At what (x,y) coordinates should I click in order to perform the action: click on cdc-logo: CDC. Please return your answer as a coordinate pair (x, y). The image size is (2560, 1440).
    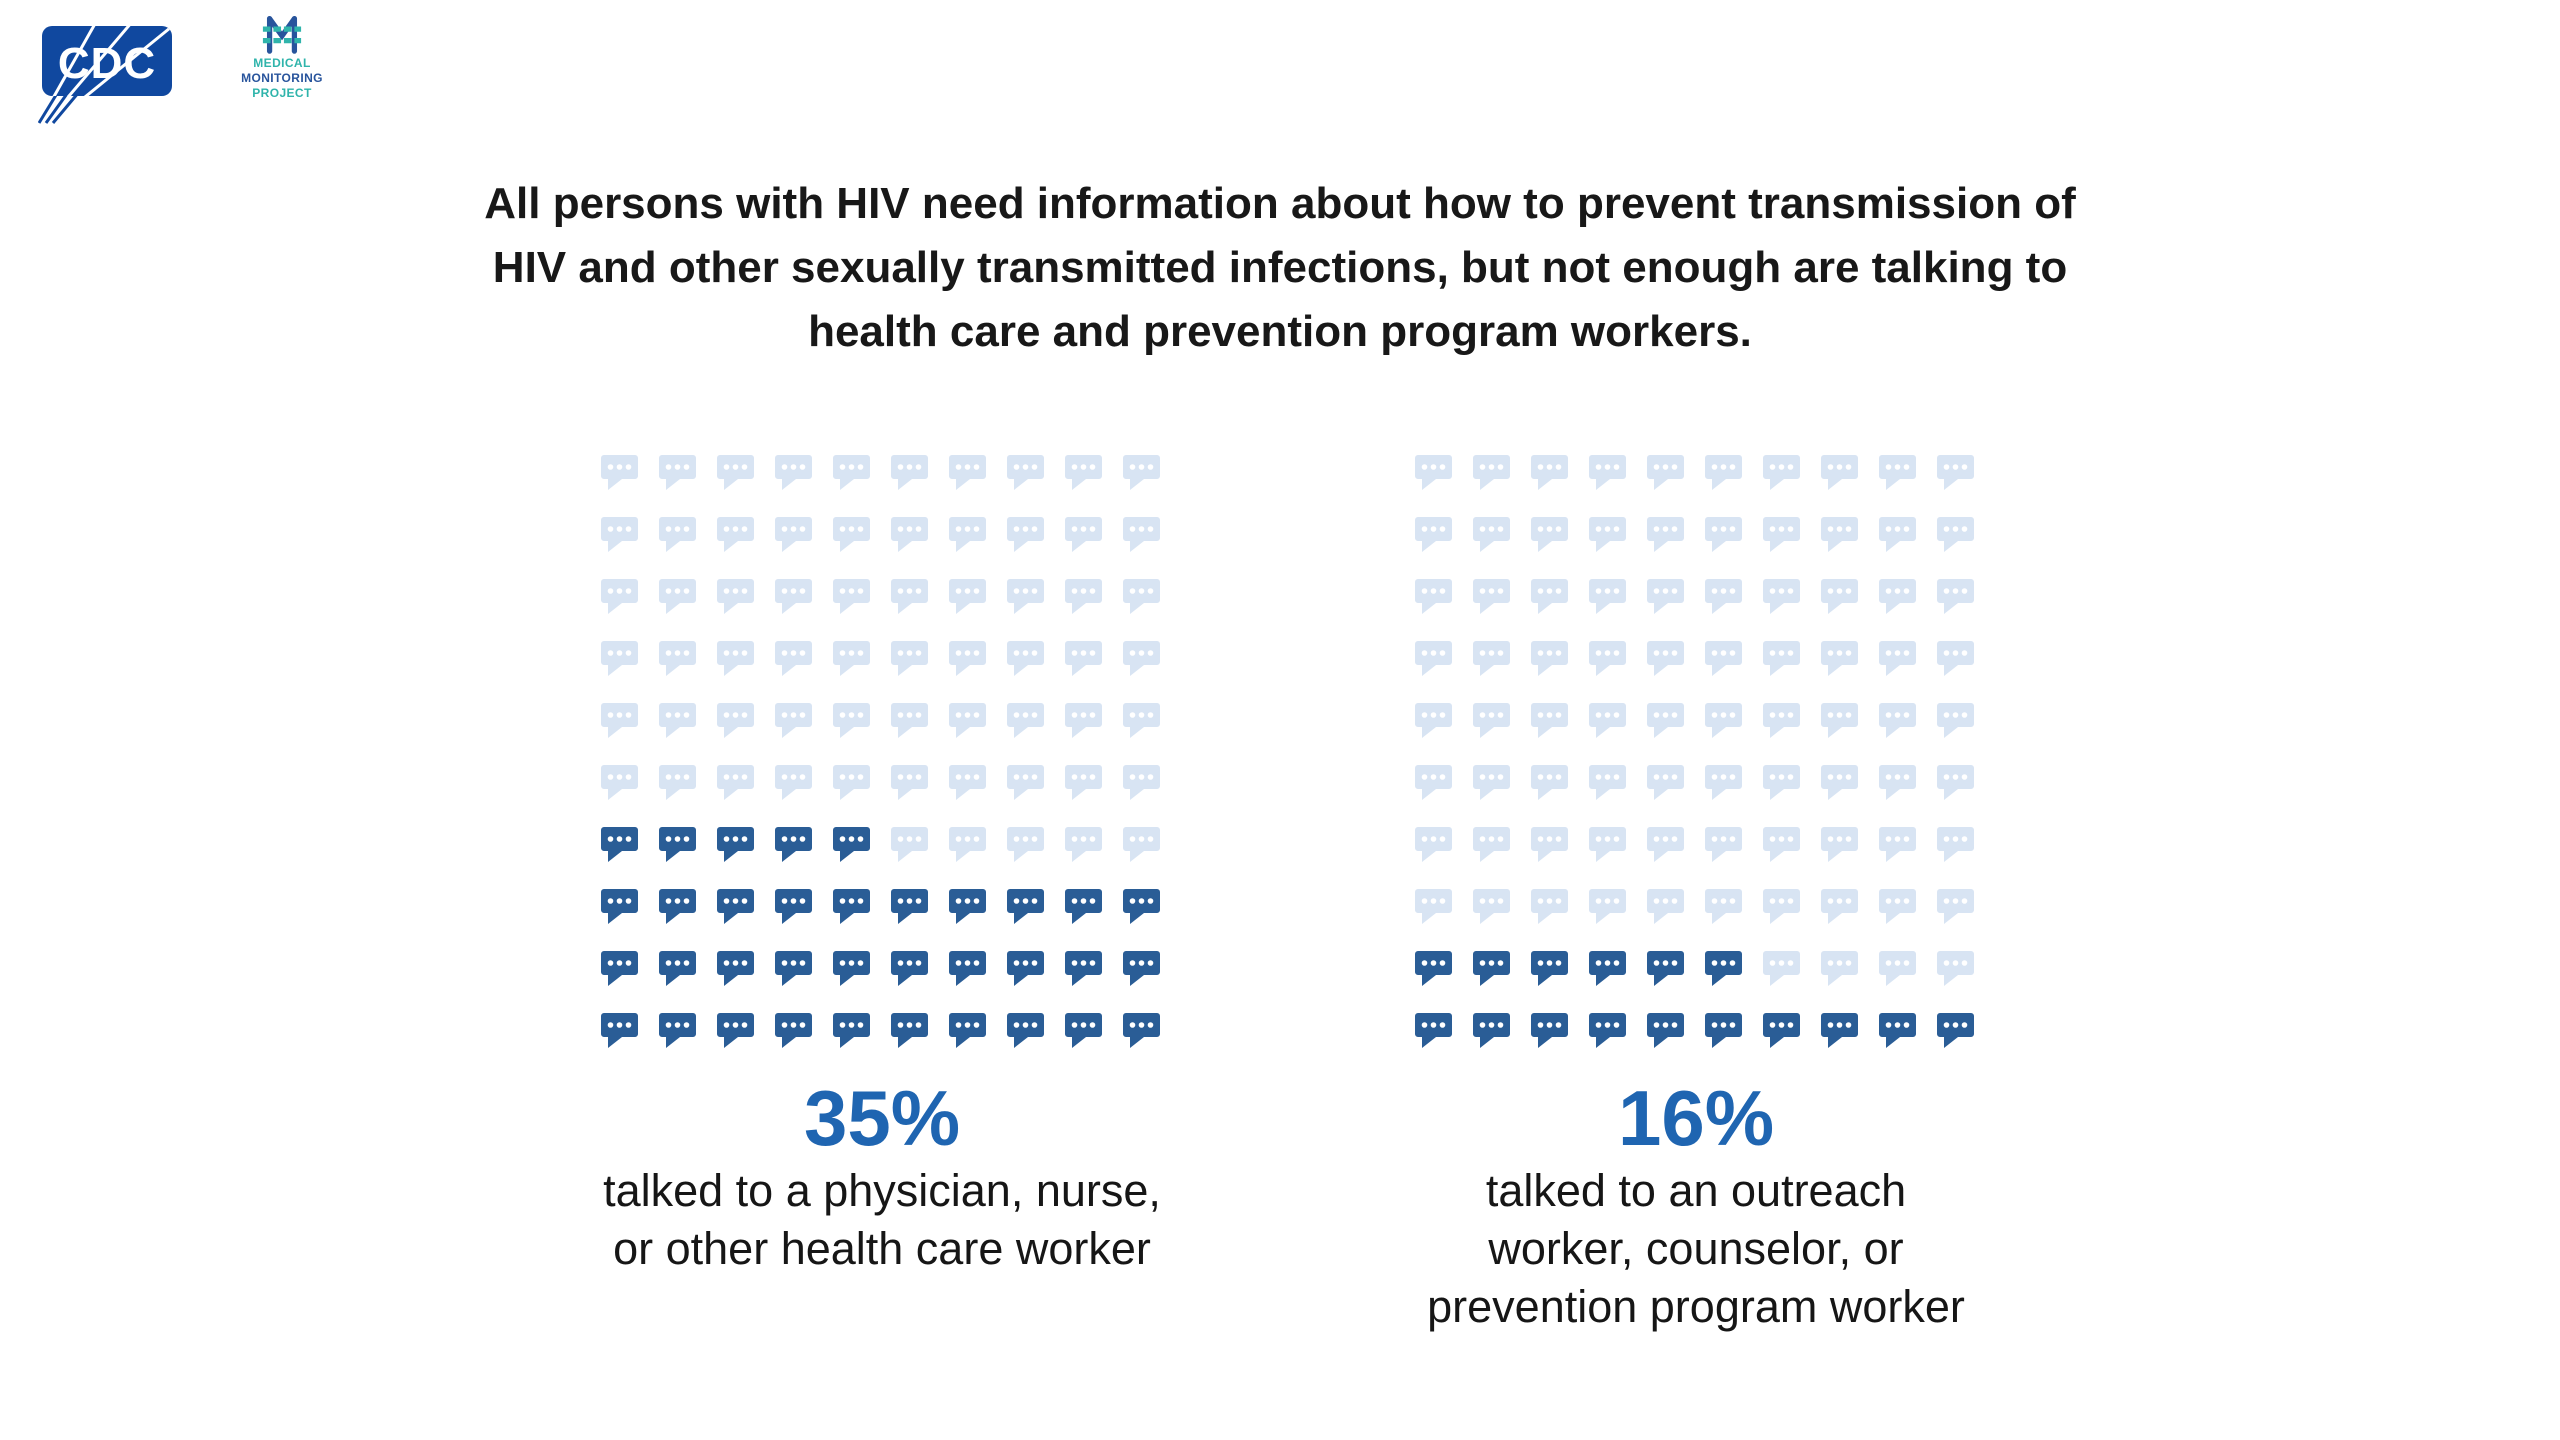
    Looking at the image, I should click on (112, 74).